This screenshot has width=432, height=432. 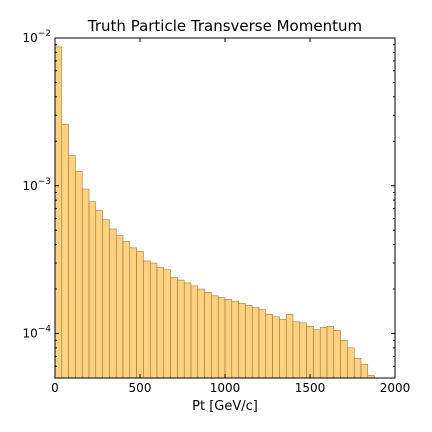 I want to click on y-tick-label: 10⁻², so click(x=36, y=37).